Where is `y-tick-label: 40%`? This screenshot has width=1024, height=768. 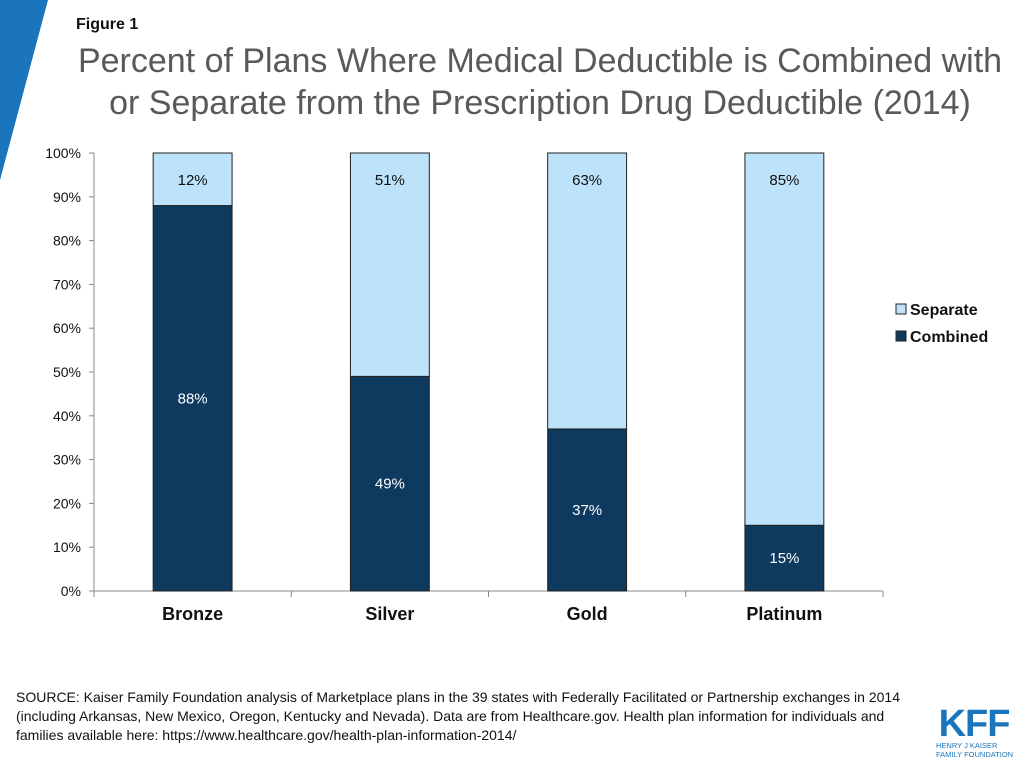
y-tick-label: 40% is located at coordinates (67, 416).